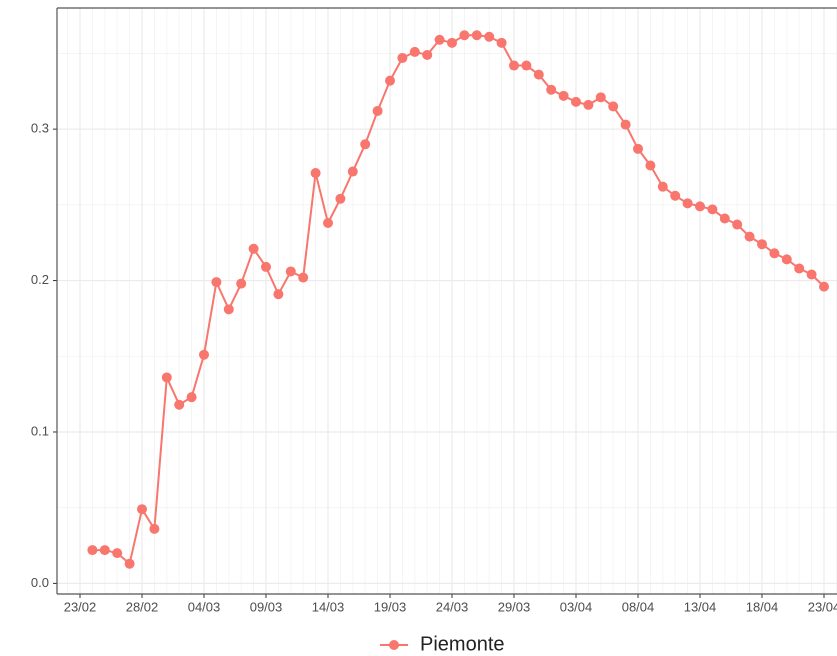  What do you see at coordinates (452, 606) in the screenshot?
I see `x-tick-label: 24/03` at bounding box center [452, 606].